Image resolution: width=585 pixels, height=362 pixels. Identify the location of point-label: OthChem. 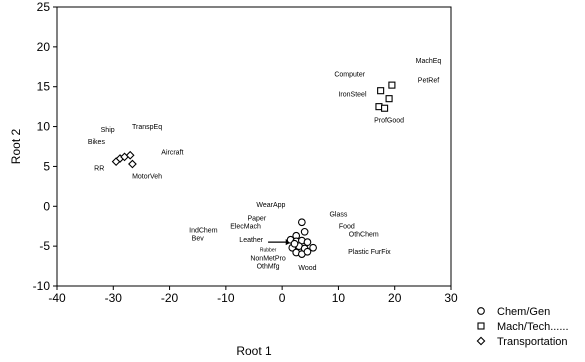
(364, 235).